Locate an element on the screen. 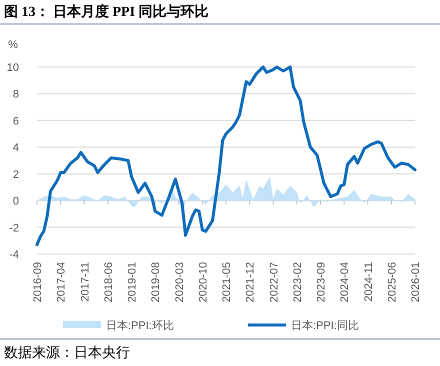  y-tick-label: 0 is located at coordinates (15, 202).